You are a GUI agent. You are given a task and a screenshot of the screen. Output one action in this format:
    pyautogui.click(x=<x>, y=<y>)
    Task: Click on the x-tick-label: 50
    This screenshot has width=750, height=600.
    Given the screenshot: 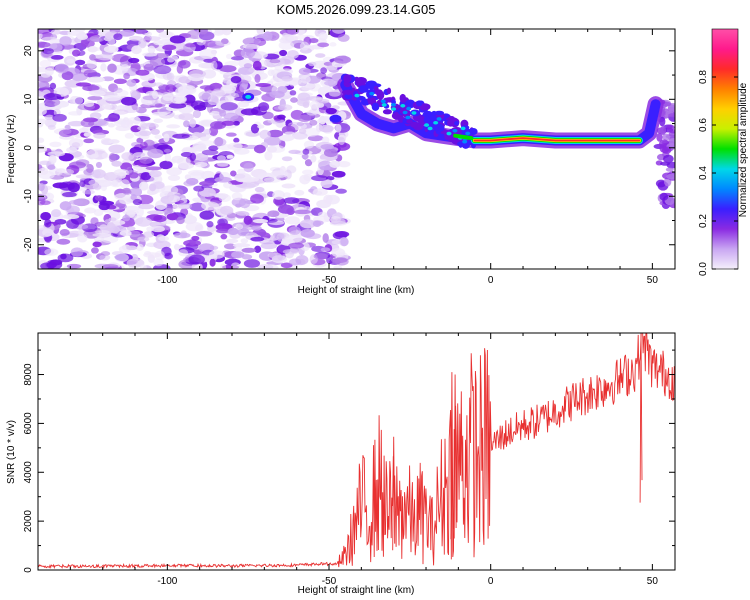 What is the action you would take?
    pyautogui.click(x=653, y=581)
    